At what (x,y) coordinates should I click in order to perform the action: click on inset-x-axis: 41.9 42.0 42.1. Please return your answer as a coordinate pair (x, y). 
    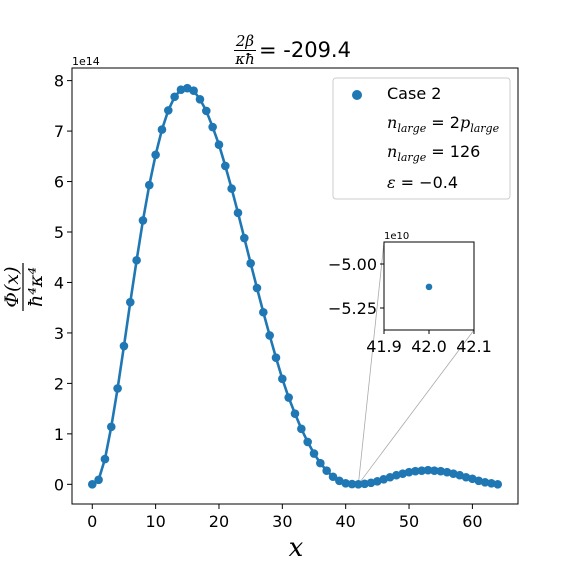
    Looking at the image, I should click on (429, 343).